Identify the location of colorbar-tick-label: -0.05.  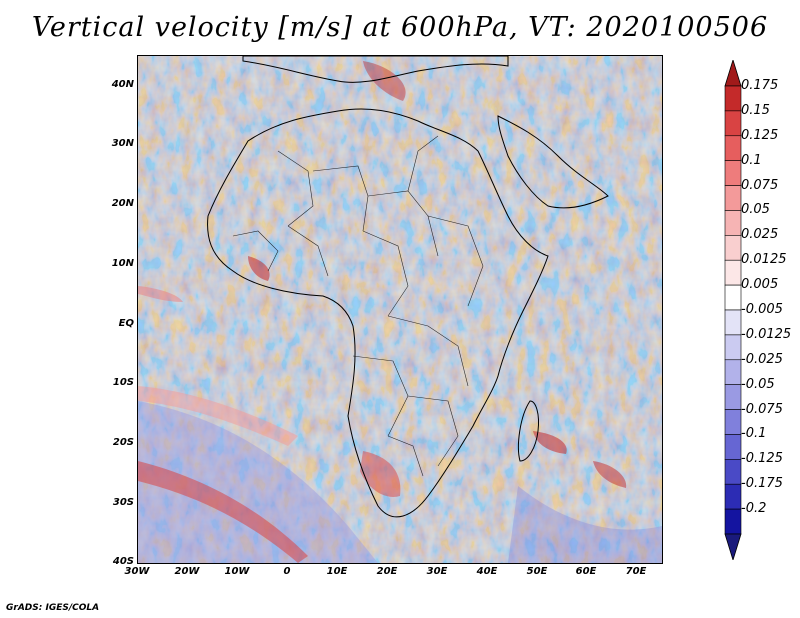
(758, 384).